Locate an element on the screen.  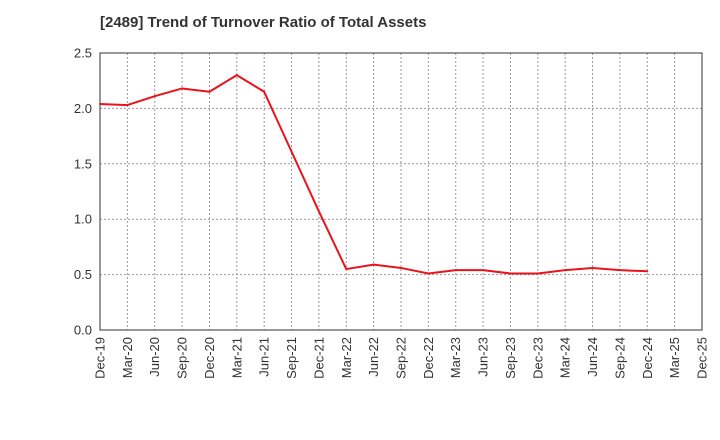
x-tick-label: Jun-21 is located at coordinates (264, 357).